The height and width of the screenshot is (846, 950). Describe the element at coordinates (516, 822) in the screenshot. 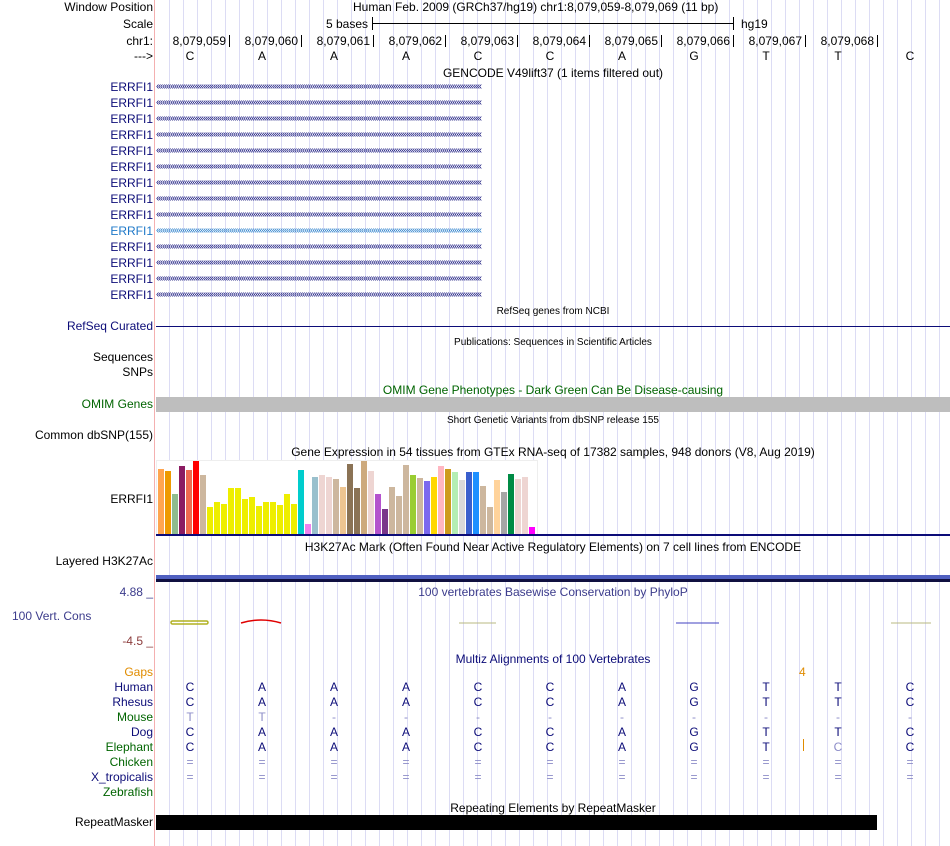

I see `repeat-element` at that location.